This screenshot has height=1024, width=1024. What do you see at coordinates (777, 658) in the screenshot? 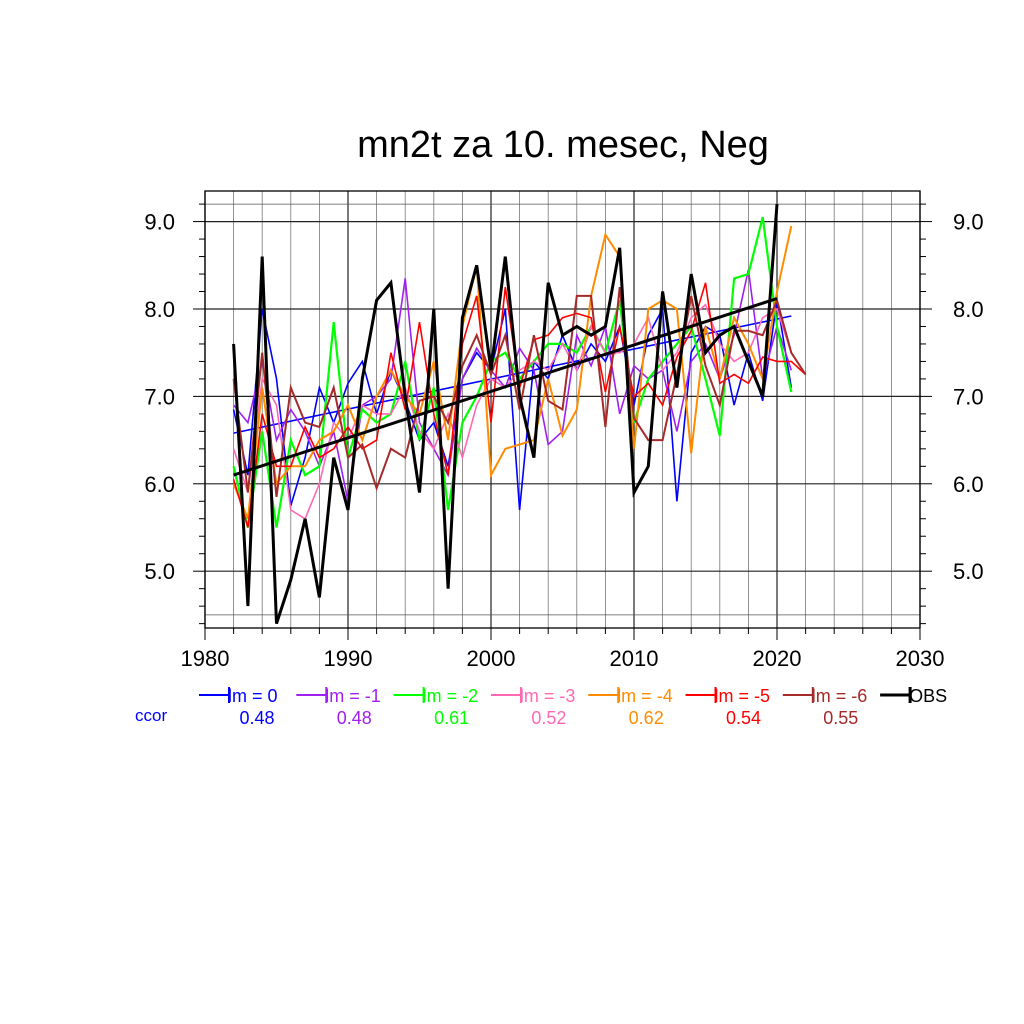
I see `x-tick-label: 2020` at bounding box center [777, 658].